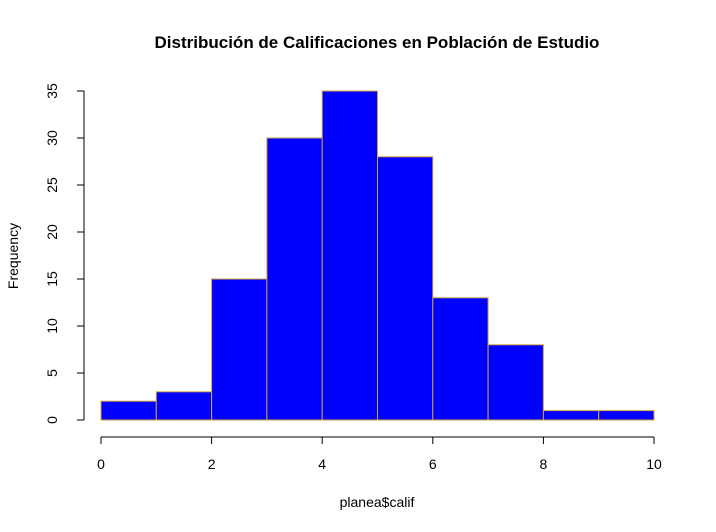 The width and height of the screenshot is (716, 532). What do you see at coordinates (101, 464) in the screenshot?
I see `x-tick-label: 0` at bounding box center [101, 464].